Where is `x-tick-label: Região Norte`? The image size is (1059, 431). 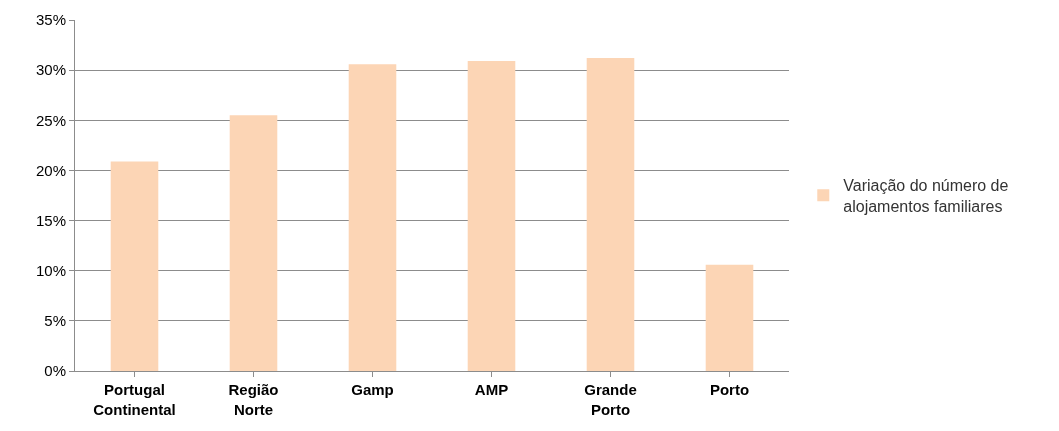 x-tick-label: Região Norte is located at coordinates (253, 399).